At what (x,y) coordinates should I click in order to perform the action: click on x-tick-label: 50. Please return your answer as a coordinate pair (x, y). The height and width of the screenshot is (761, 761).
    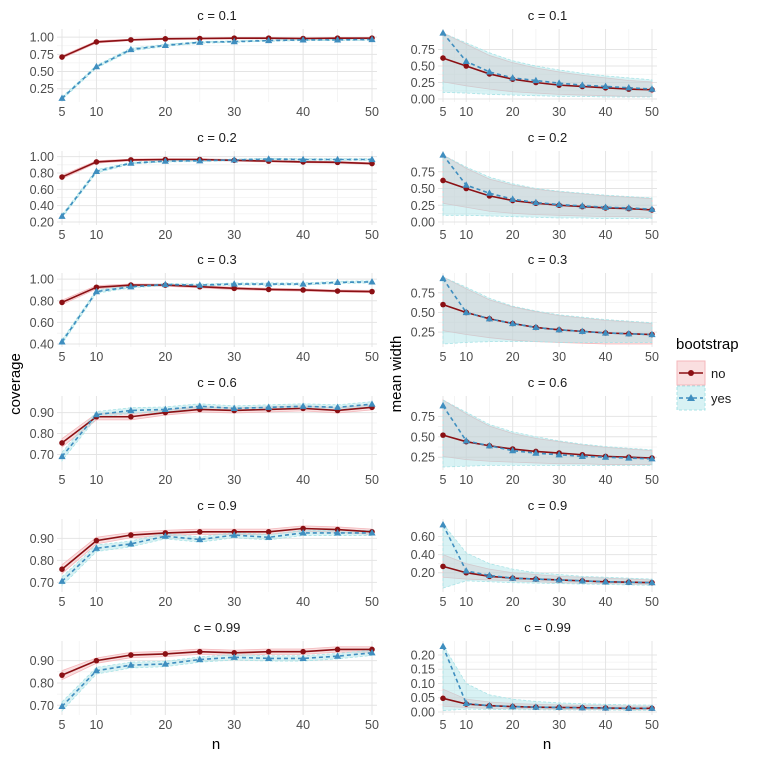
    Looking at the image, I should click on (372, 235).